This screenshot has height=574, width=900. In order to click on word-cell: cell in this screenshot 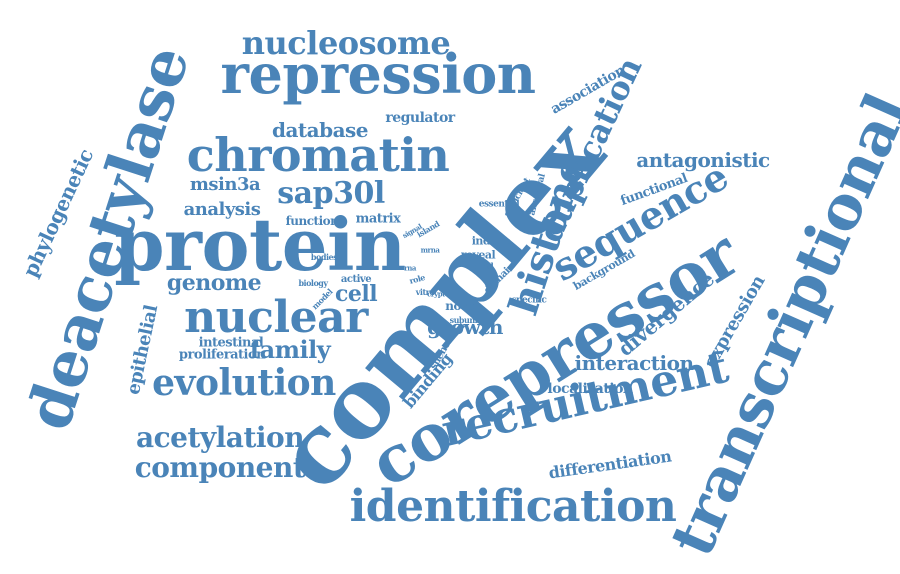, I will do `click(356, 294)`.